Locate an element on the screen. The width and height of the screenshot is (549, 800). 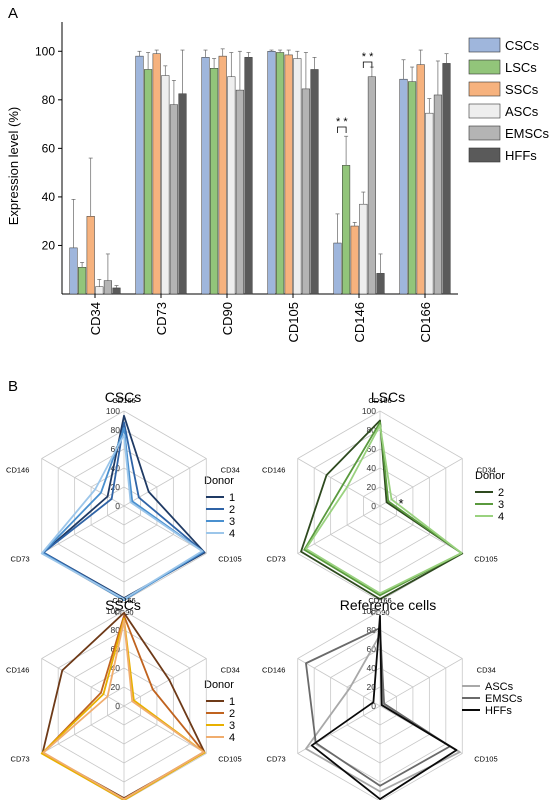
panel-b-label: B is located at coordinates (13, 386).